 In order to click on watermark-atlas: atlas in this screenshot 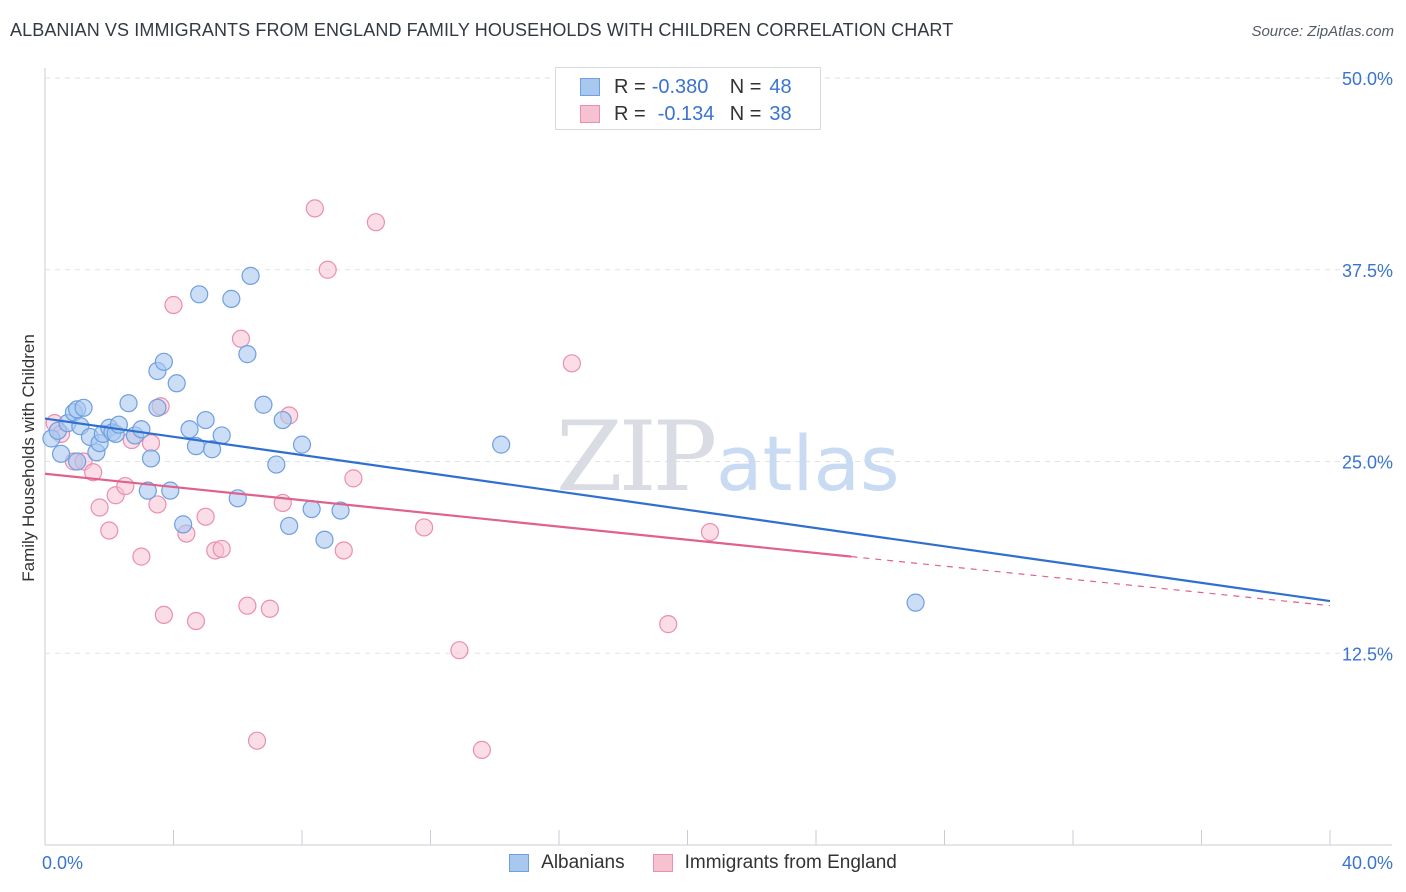, I will do `click(808, 463)`.